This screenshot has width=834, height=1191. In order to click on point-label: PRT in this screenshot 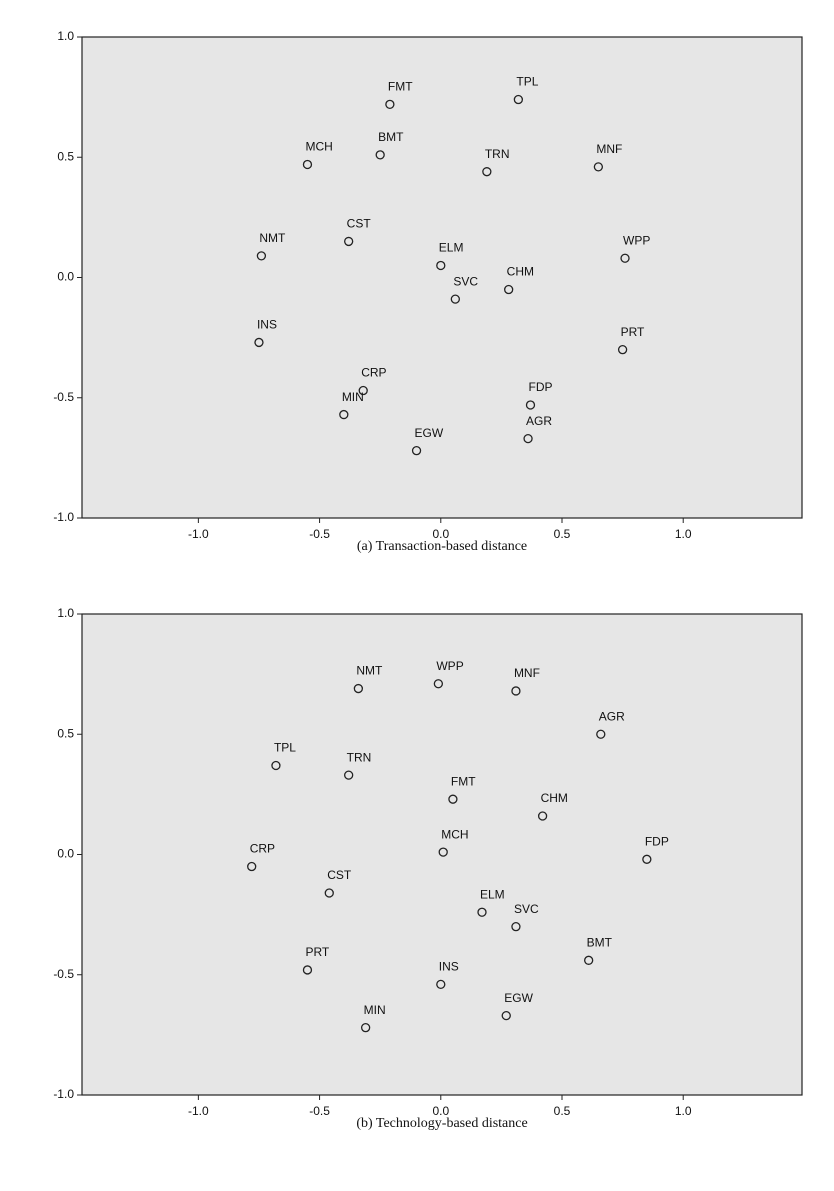, I will do `click(633, 332)`.